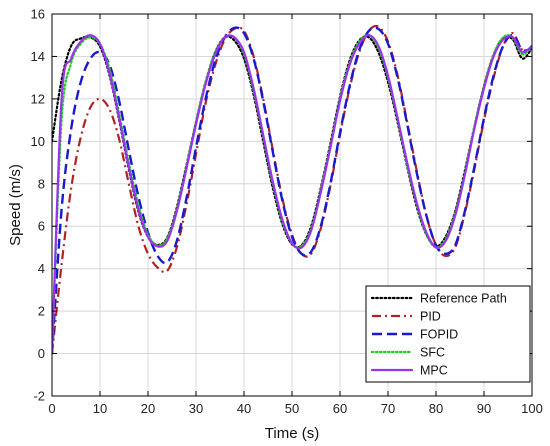 The height and width of the screenshot is (446, 550). I want to click on y-tick-label: 14, so click(38, 56).